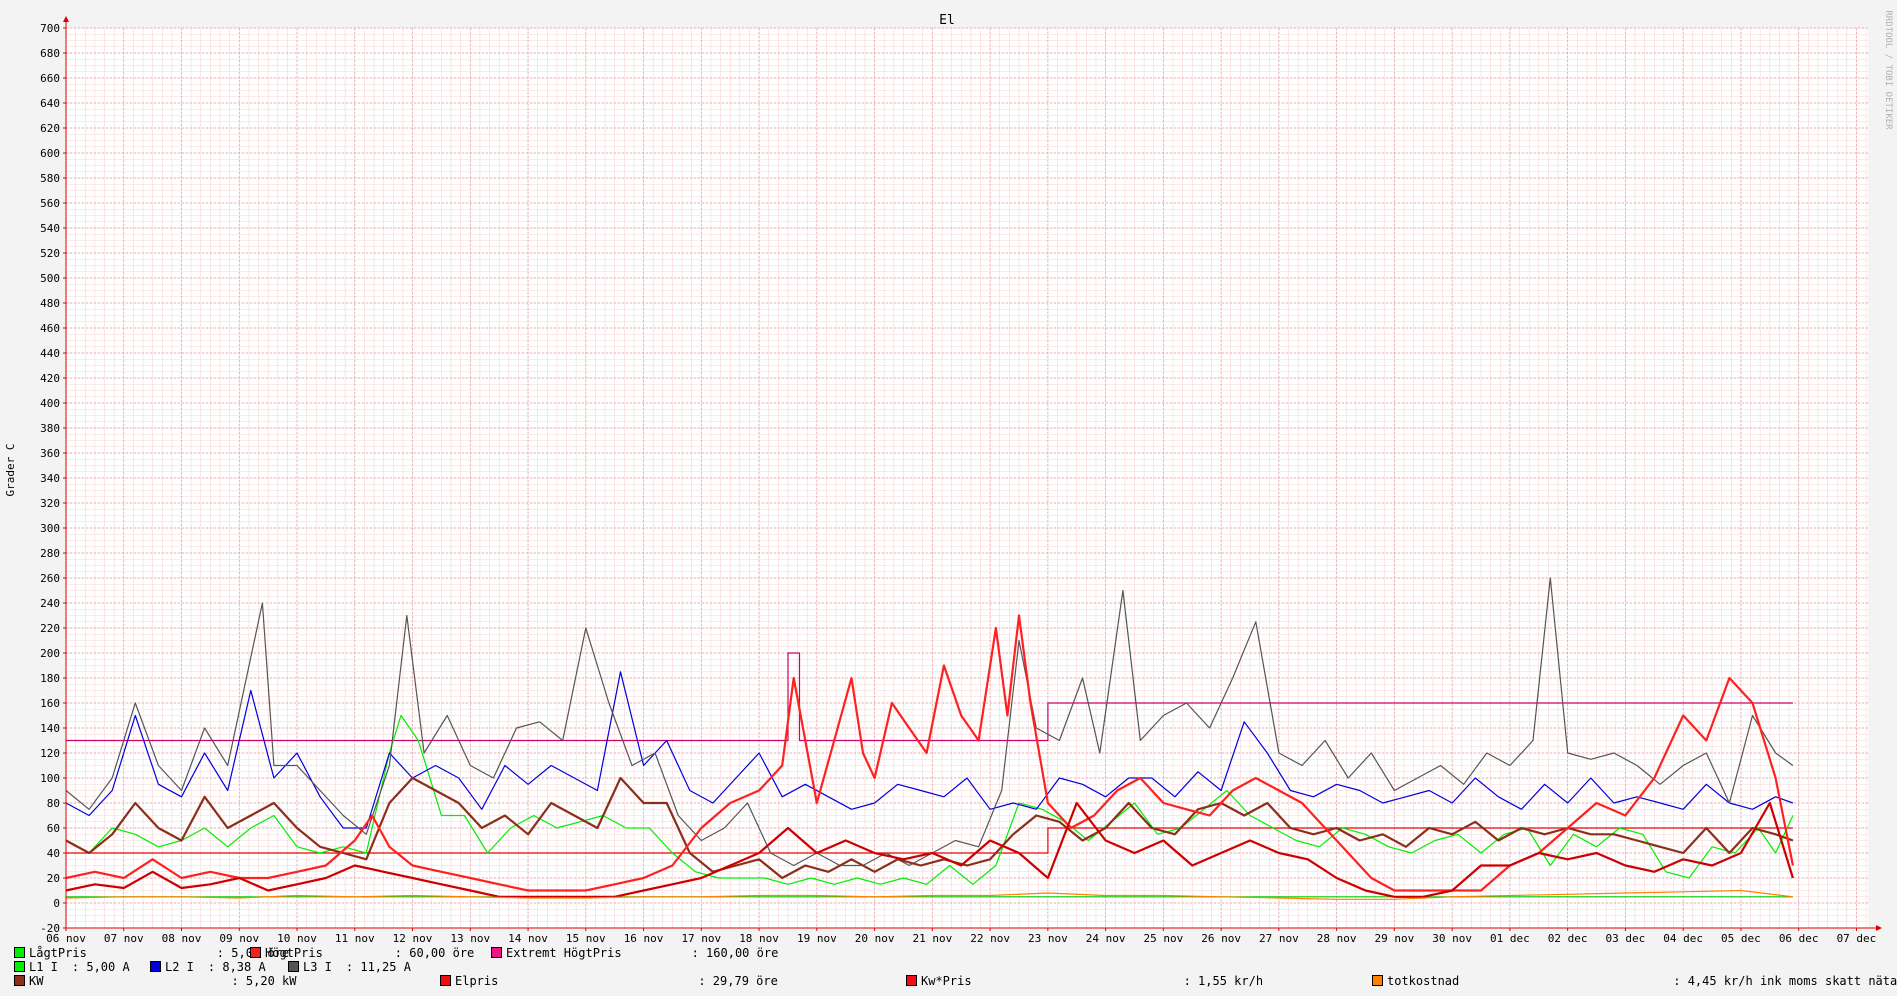 The height and width of the screenshot is (996, 1897). I want to click on x-tick-label: 07 dec, so click(1857, 938).